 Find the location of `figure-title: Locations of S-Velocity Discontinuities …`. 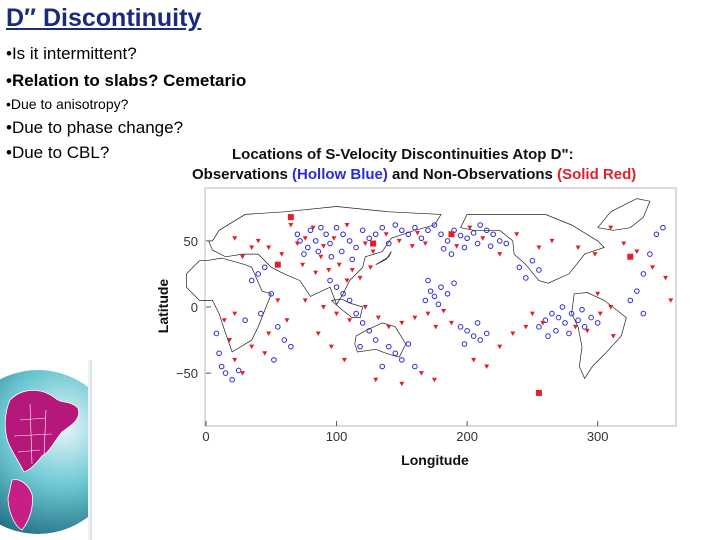

figure-title: Locations of S-Velocity Discontinuities … is located at coordinates (403, 154).